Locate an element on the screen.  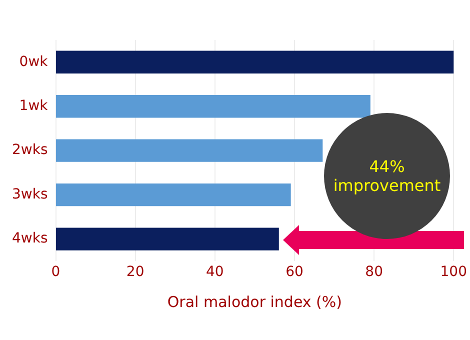
y-tick-label: 0wk is located at coordinates (34, 62).